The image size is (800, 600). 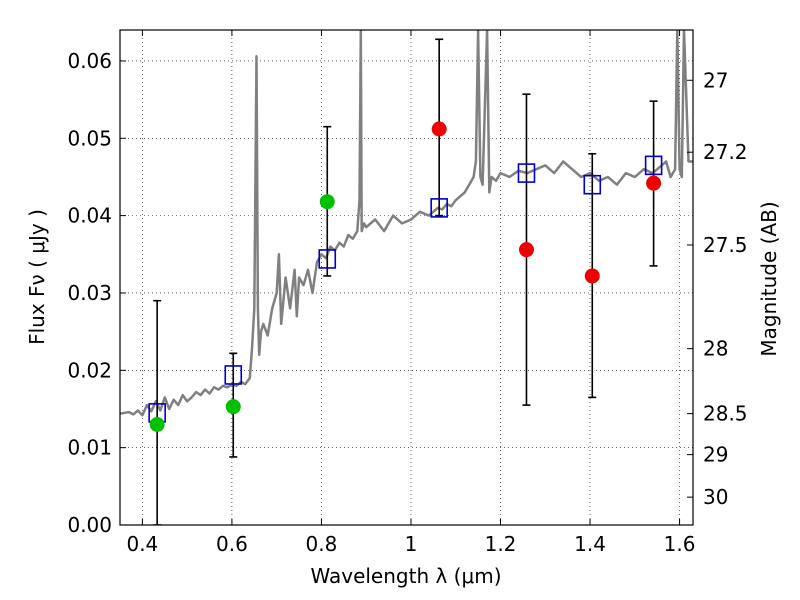 I want to click on x-axis-label: Wavelength λ (μm), so click(x=405, y=576).